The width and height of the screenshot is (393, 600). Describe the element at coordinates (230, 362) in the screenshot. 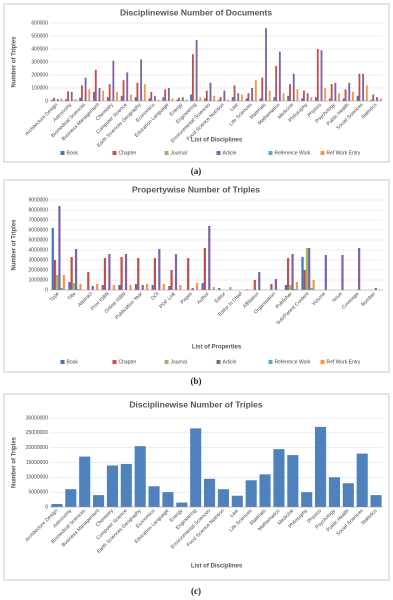

I see `legend-label: Article` at that location.